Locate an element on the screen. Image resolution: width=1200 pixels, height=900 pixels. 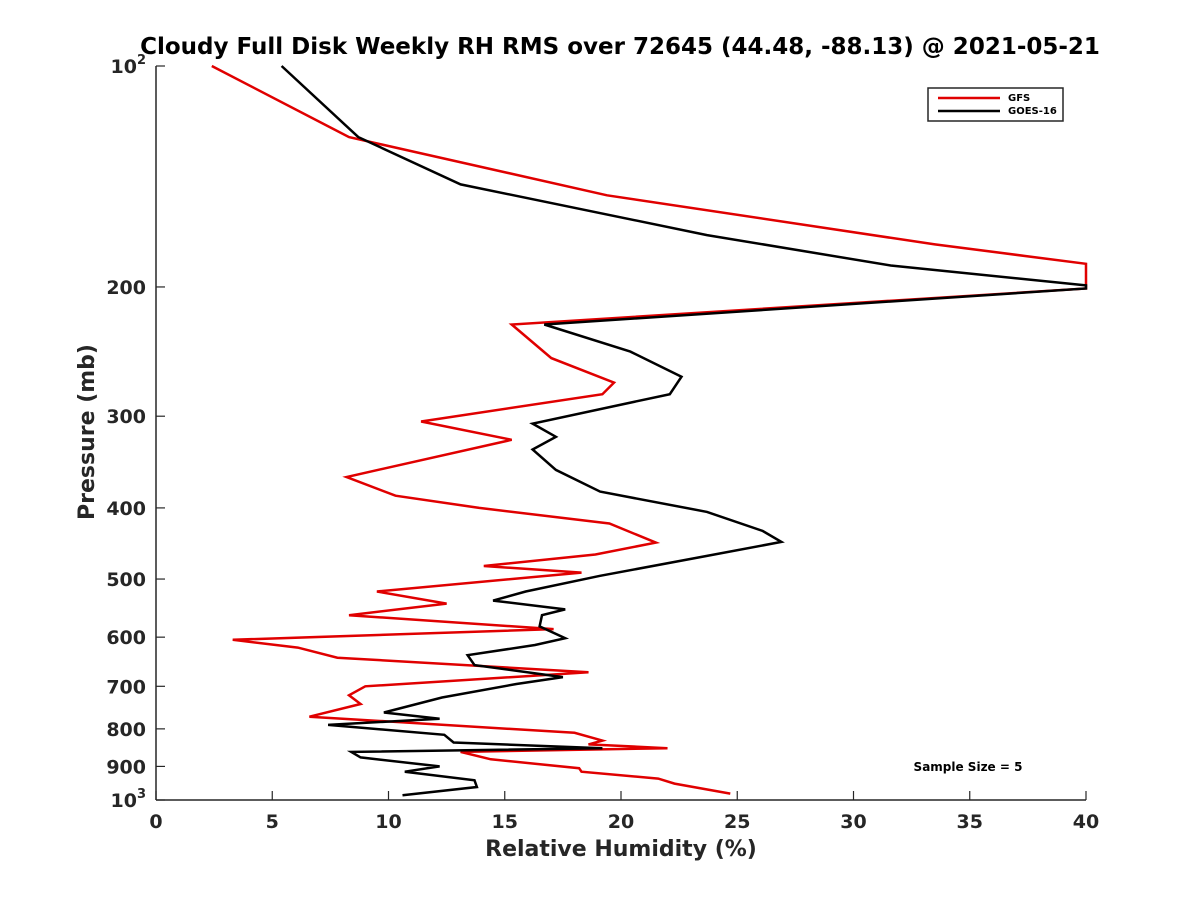
legend-box is located at coordinates (995, 104).